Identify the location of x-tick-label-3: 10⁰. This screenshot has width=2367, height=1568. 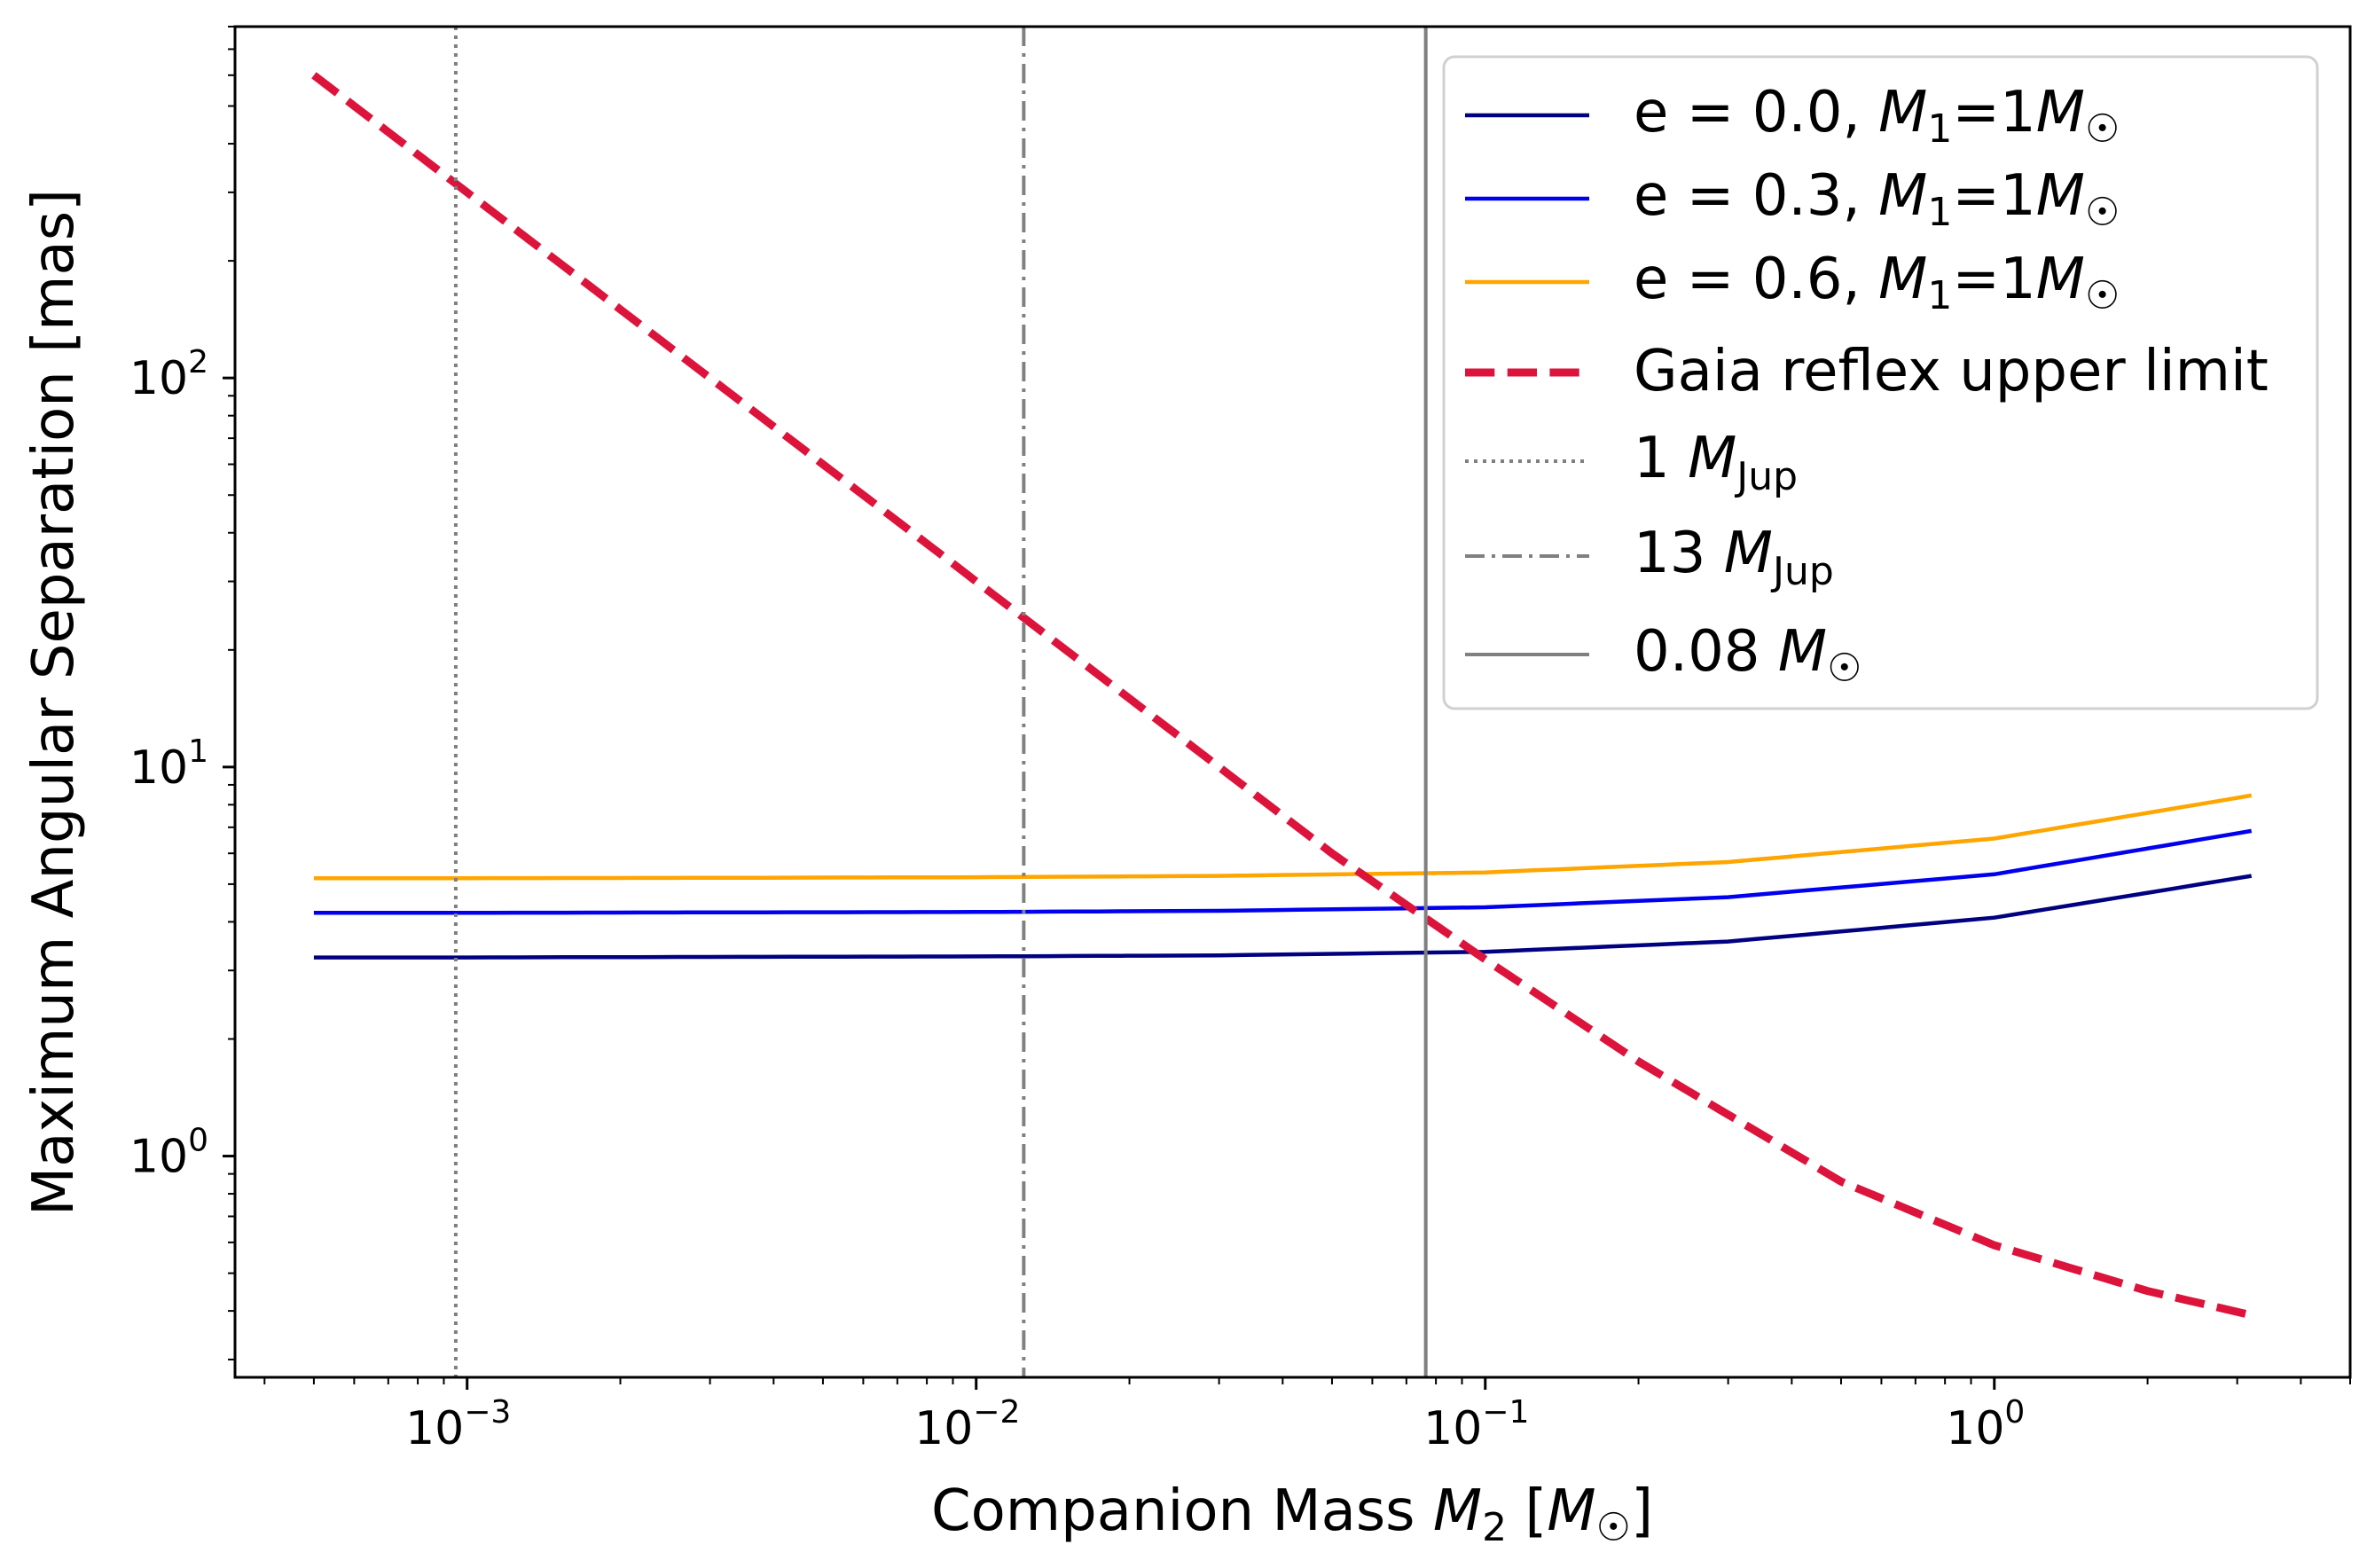
(1985, 1424).